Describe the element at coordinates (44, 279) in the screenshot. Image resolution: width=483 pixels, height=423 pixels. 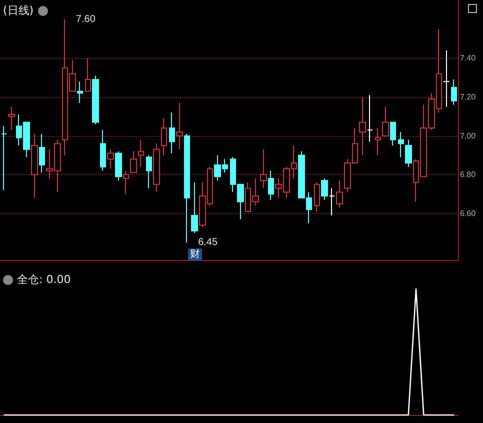
I see `chart-title: 全仓: 0.00` at that location.